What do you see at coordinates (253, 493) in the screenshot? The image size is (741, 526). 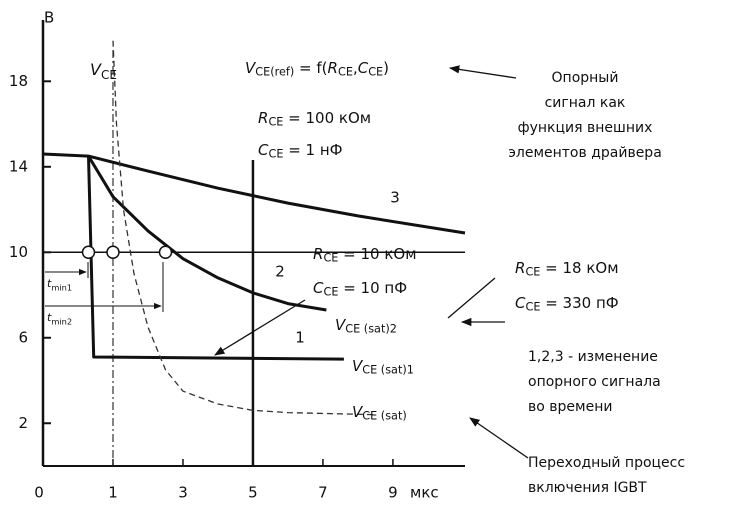 I see `x-tick-label: 5` at bounding box center [253, 493].